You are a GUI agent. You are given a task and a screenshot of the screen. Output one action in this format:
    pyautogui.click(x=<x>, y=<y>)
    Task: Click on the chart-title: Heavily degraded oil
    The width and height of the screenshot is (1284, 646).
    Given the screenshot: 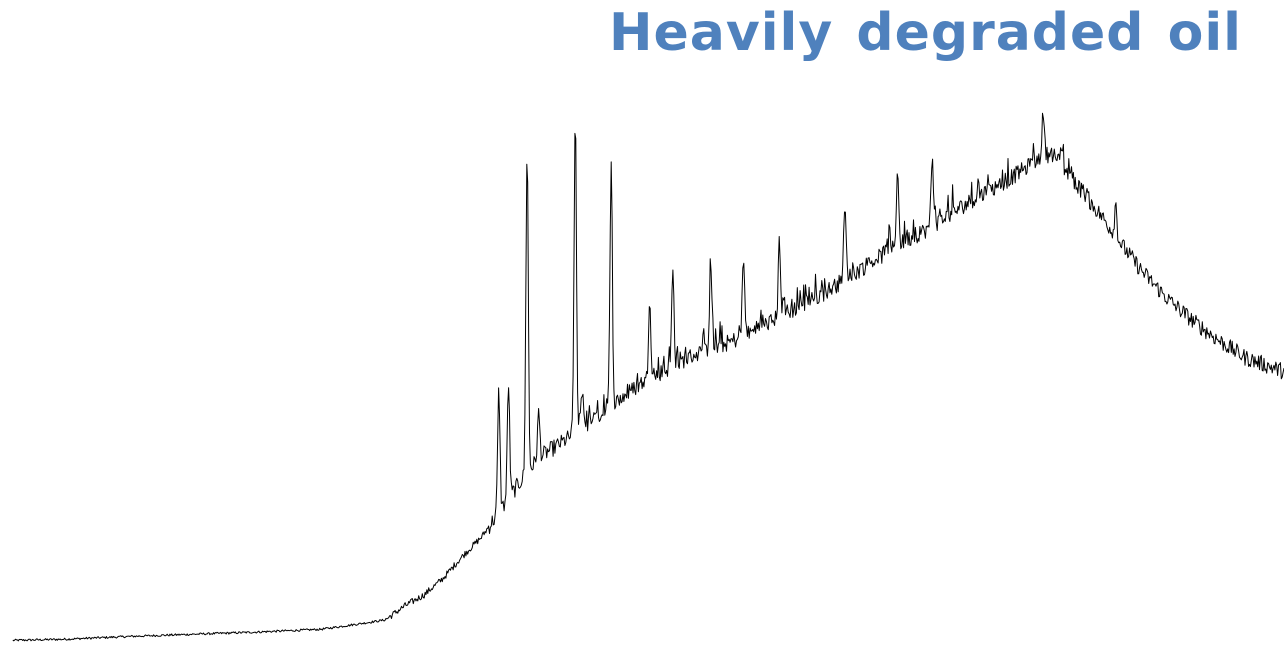 What is the action you would take?
    pyautogui.click(x=925, y=33)
    